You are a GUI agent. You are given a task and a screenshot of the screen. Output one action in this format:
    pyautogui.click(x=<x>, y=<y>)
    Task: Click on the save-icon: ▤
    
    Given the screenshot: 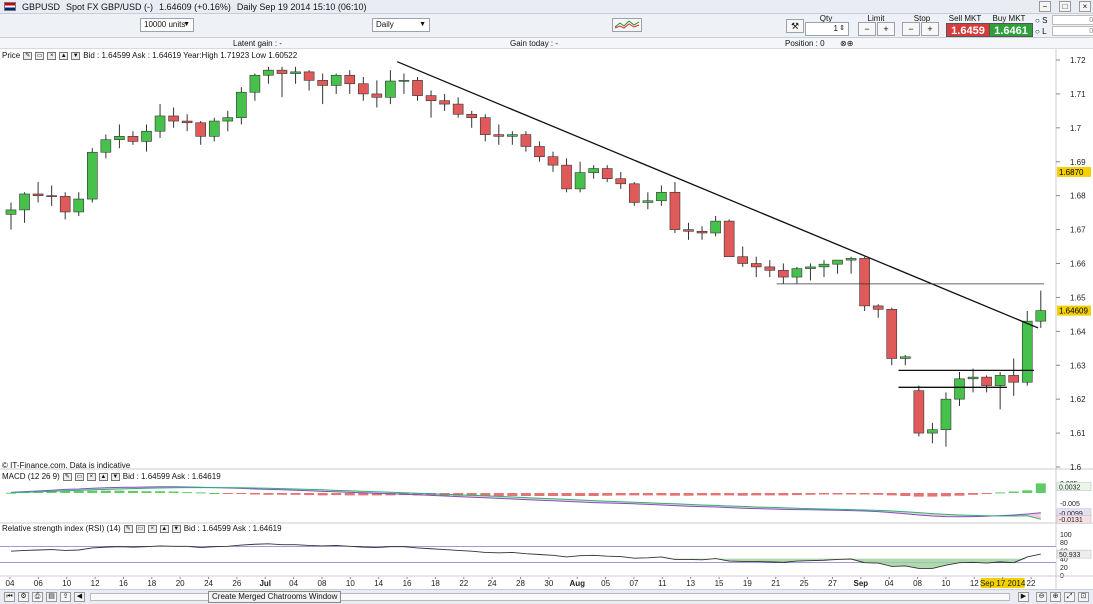 What is the action you would take?
    pyautogui.click(x=51, y=597)
    